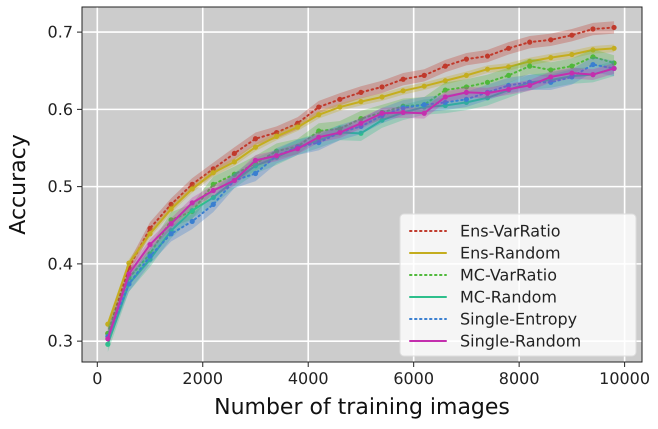 The width and height of the screenshot is (658, 429). I want to click on y-axis-title: Accuracy, so click(18, 184).